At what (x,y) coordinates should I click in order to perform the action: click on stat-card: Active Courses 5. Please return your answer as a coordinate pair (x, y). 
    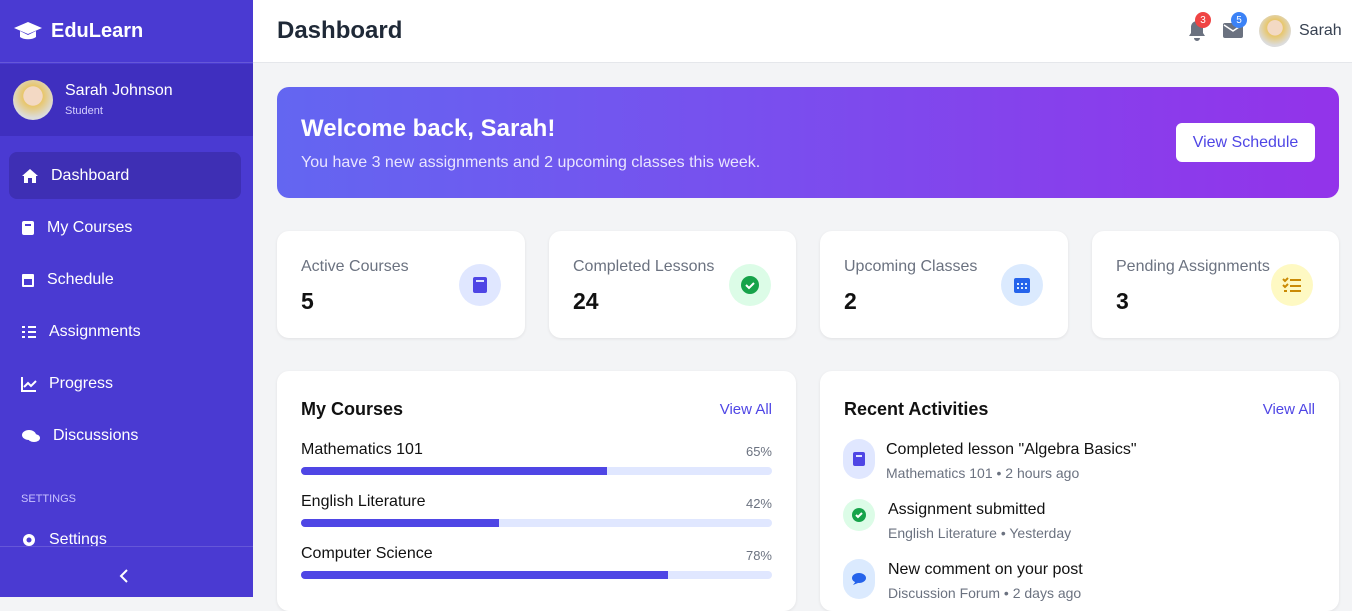
    Looking at the image, I should click on (401, 284).